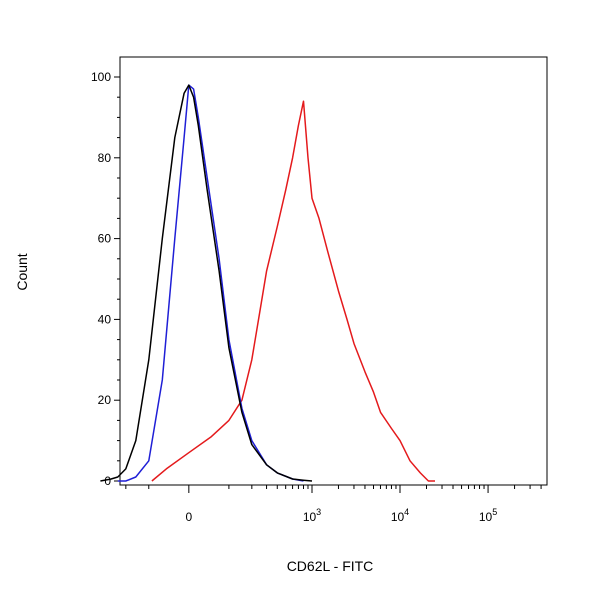  Describe the element at coordinates (105, 400) in the screenshot. I see `y-tick-label: 20` at that location.